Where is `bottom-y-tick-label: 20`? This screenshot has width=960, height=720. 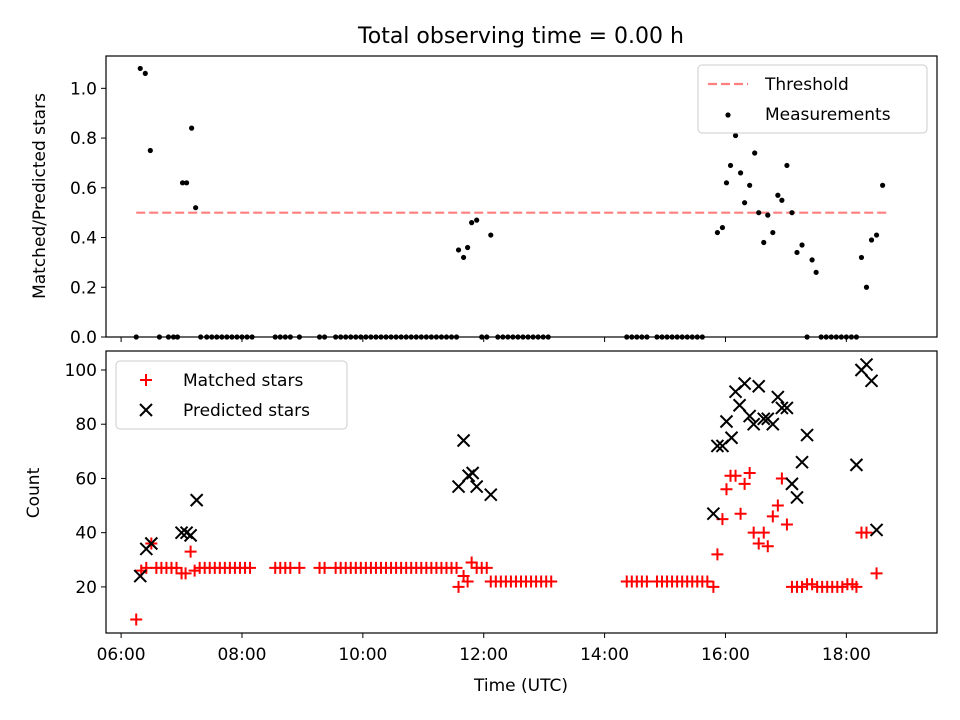
bottom-y-tick-label: 20 is located at coordinates (86, 588).